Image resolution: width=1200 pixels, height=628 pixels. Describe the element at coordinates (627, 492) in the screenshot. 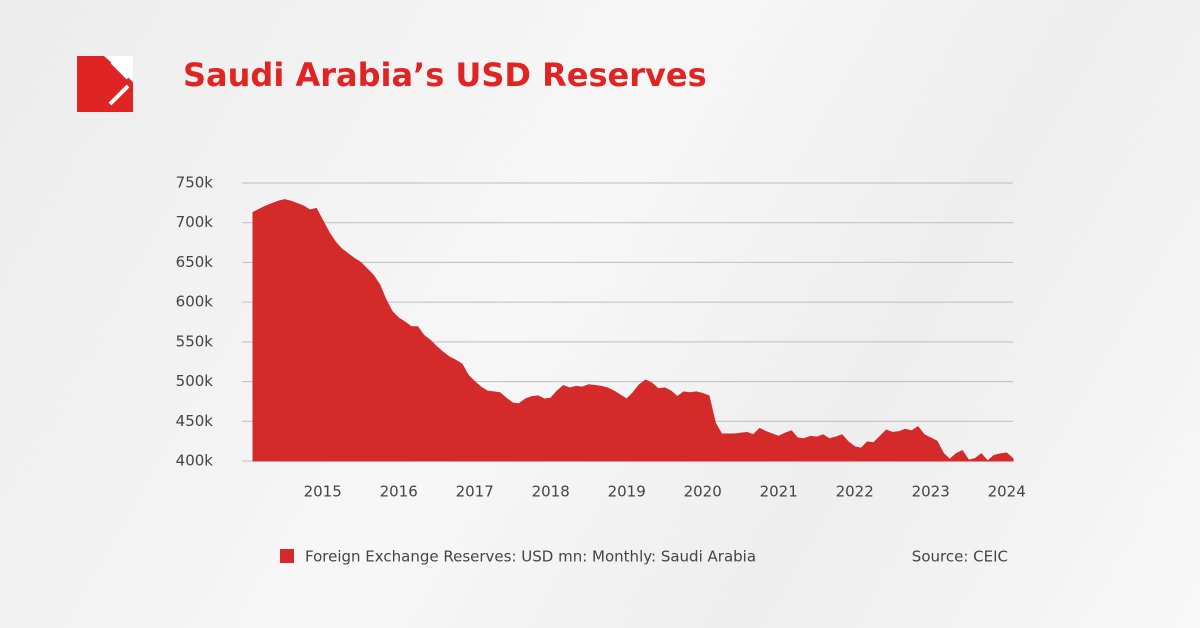

I see `x-tick-label: 2019` at that location.